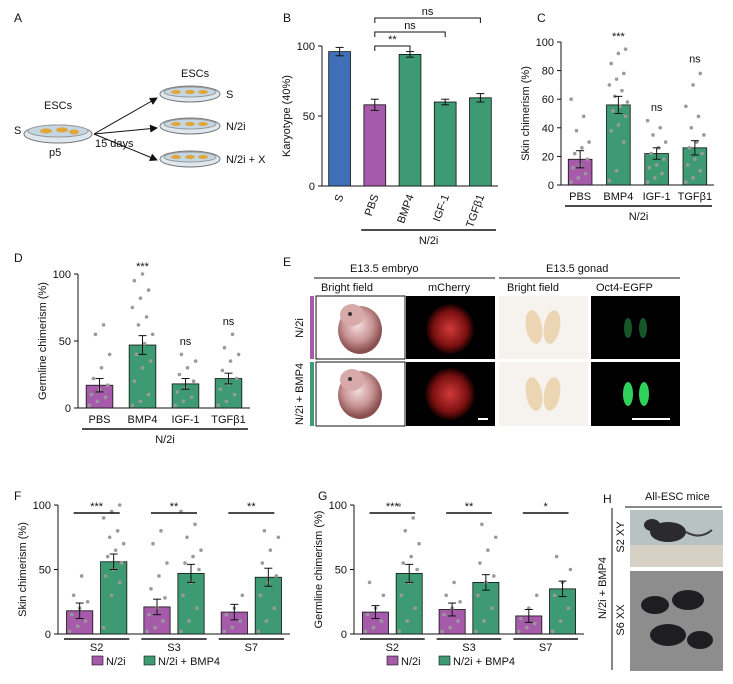 The height and width of the screenshot is (684, 733). What do you see at coordinates (411, 662) in the screenshot?
I see `legend-label-n2i: N/2i` at bounding box center [411, 662].